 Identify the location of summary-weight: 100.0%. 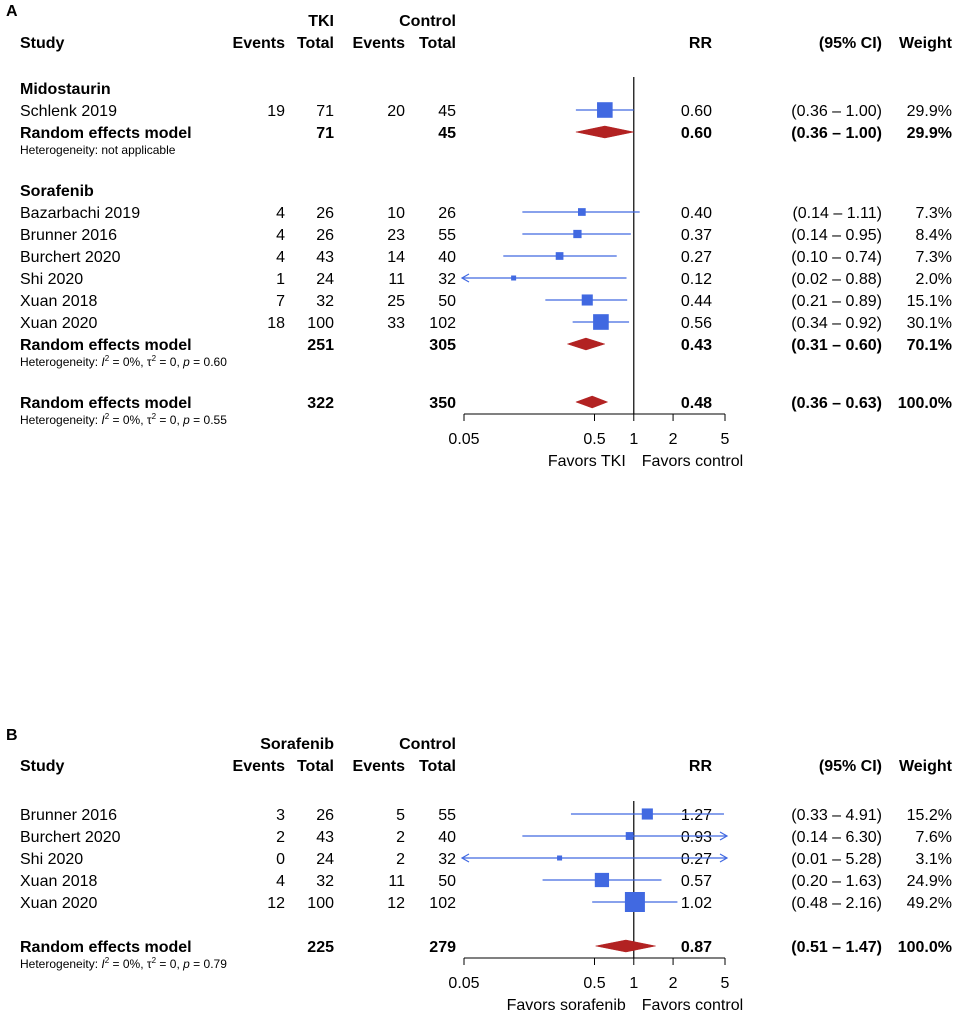
(925, 947).